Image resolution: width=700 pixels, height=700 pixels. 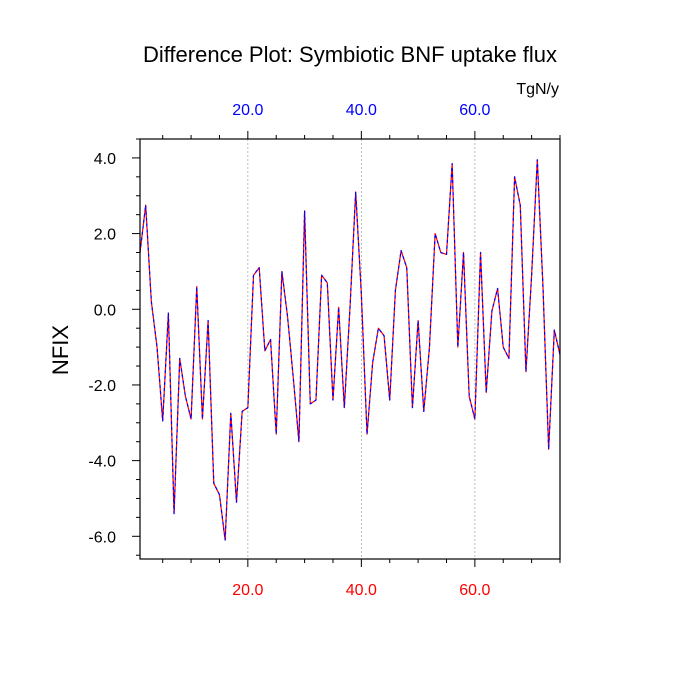 I want to click on x-tick-label-bottom: 40.0, so click(x=361, y=590).